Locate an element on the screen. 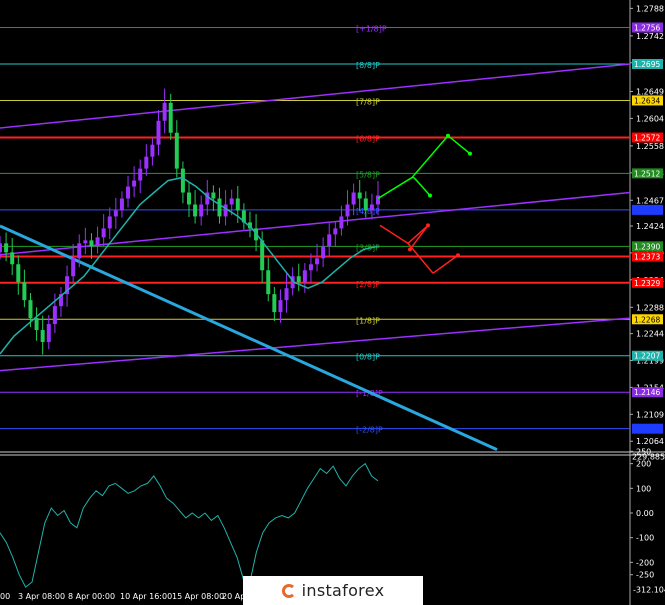 Image resolution: width=665 pixels, height=605 pixels. current-price-tag is located at coordinates (647, 256).